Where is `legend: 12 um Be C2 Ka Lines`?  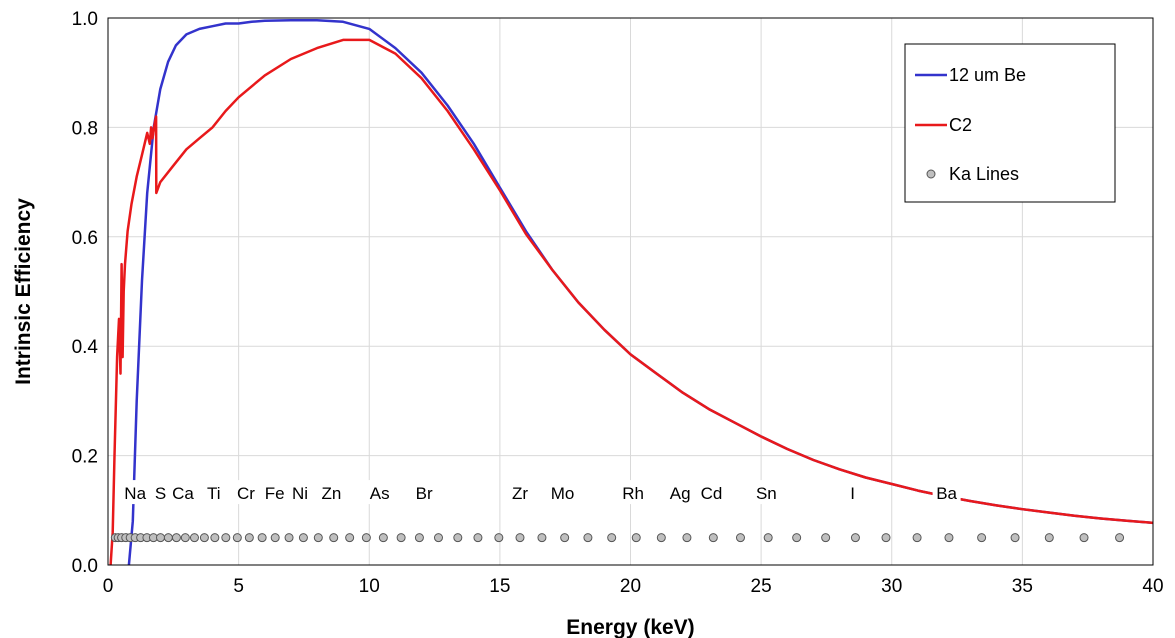
legend: 12 um Be C2 Ka Lines is located at coordinates (1010, 123).